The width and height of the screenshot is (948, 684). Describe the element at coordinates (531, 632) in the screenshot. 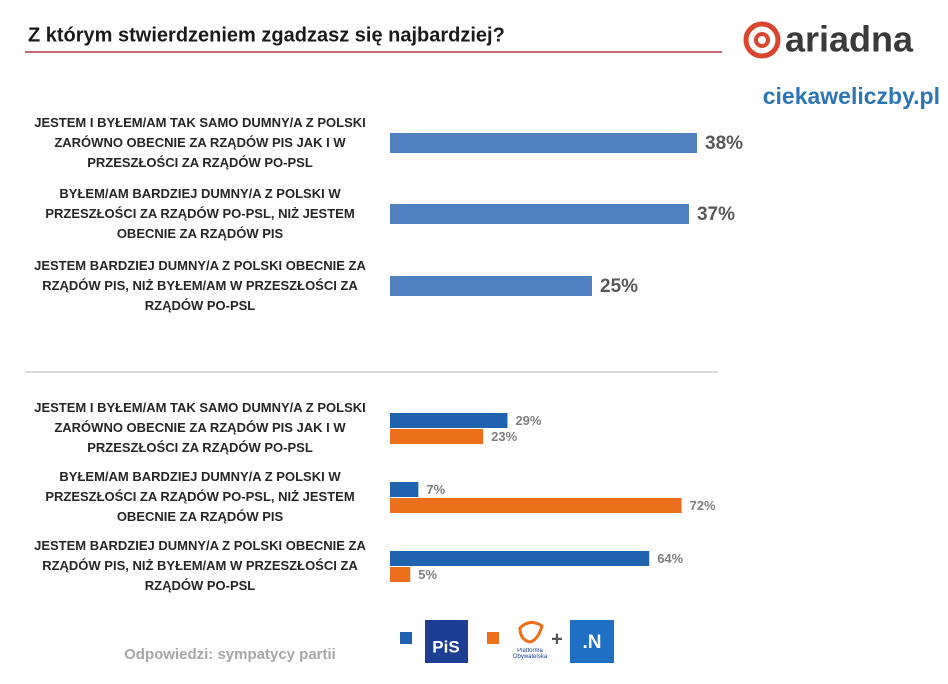

I see `po-logo` at that location.